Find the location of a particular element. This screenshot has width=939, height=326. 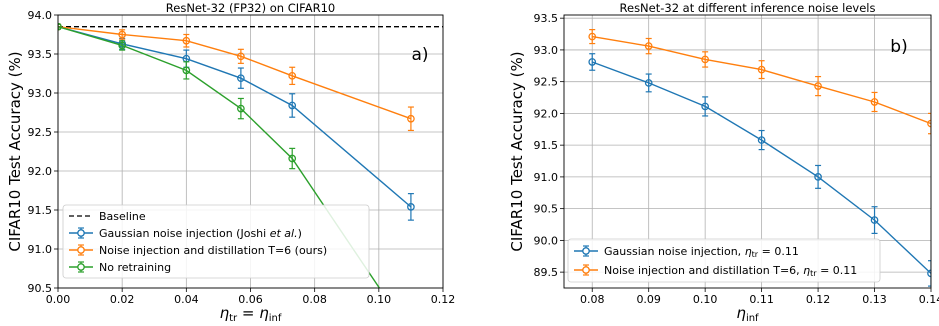

legend-item: Gaussian noise injection (Joshi et al.) is located at coordinates (185, 233).